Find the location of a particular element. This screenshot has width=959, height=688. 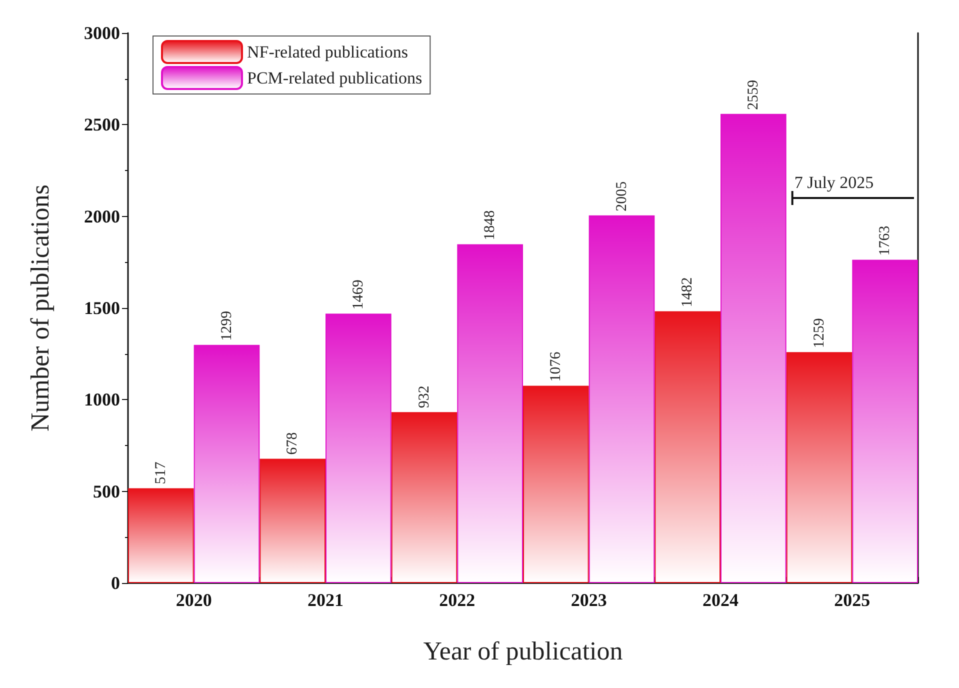

x-tick-label: 2023 is located at coordinates (588, 600).